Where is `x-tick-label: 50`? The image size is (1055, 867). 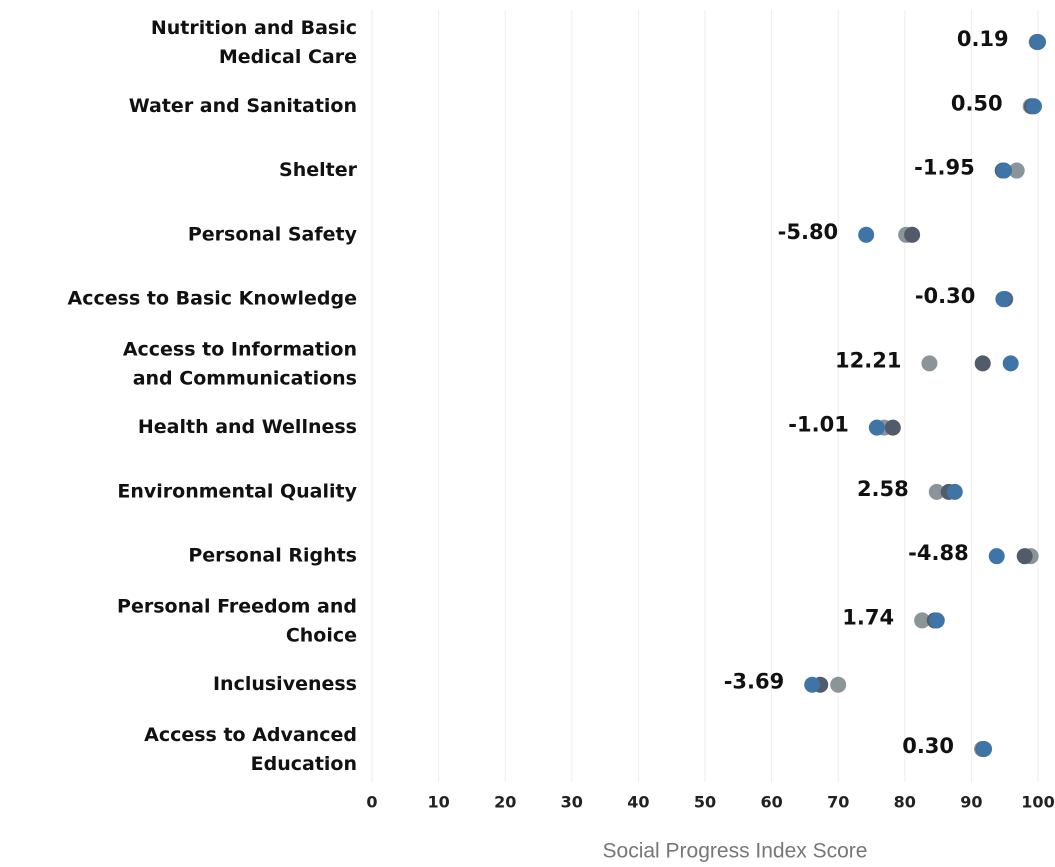
x-tick-label: 50 is located at coordinates (705, 802).